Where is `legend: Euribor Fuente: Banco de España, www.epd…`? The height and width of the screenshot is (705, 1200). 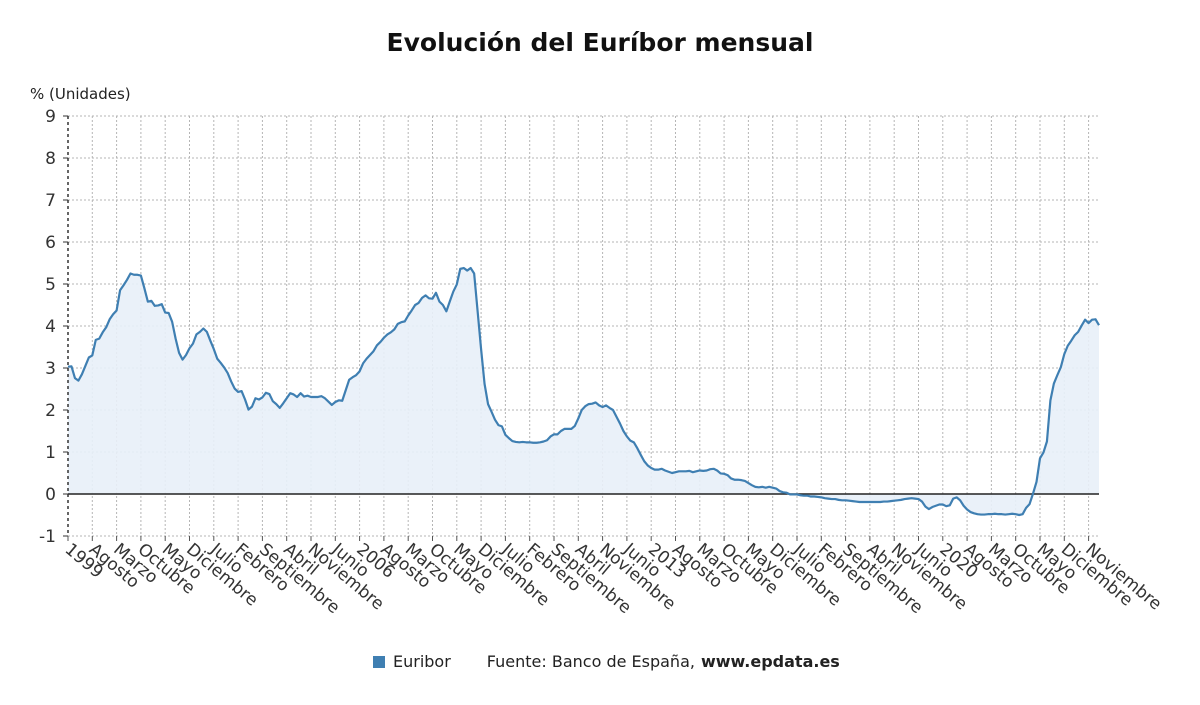 legend: Euribor Fuente: Banco de España, www.epd… is located at coordinates (606, 661).